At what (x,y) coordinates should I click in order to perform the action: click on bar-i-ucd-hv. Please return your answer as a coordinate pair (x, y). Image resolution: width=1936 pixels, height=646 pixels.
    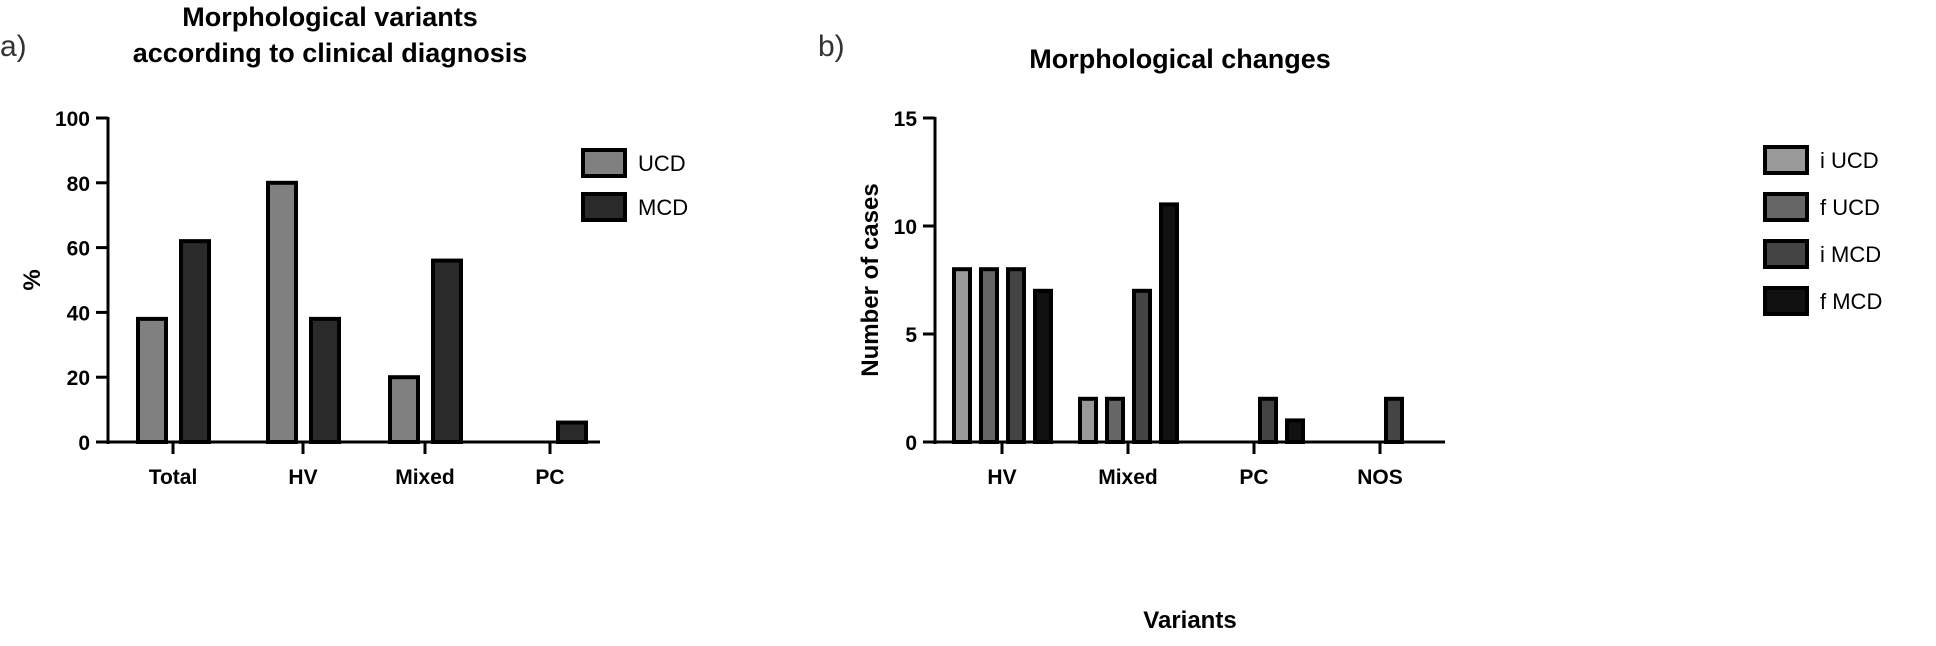
    Looking at the image, I should click on (962, 356).